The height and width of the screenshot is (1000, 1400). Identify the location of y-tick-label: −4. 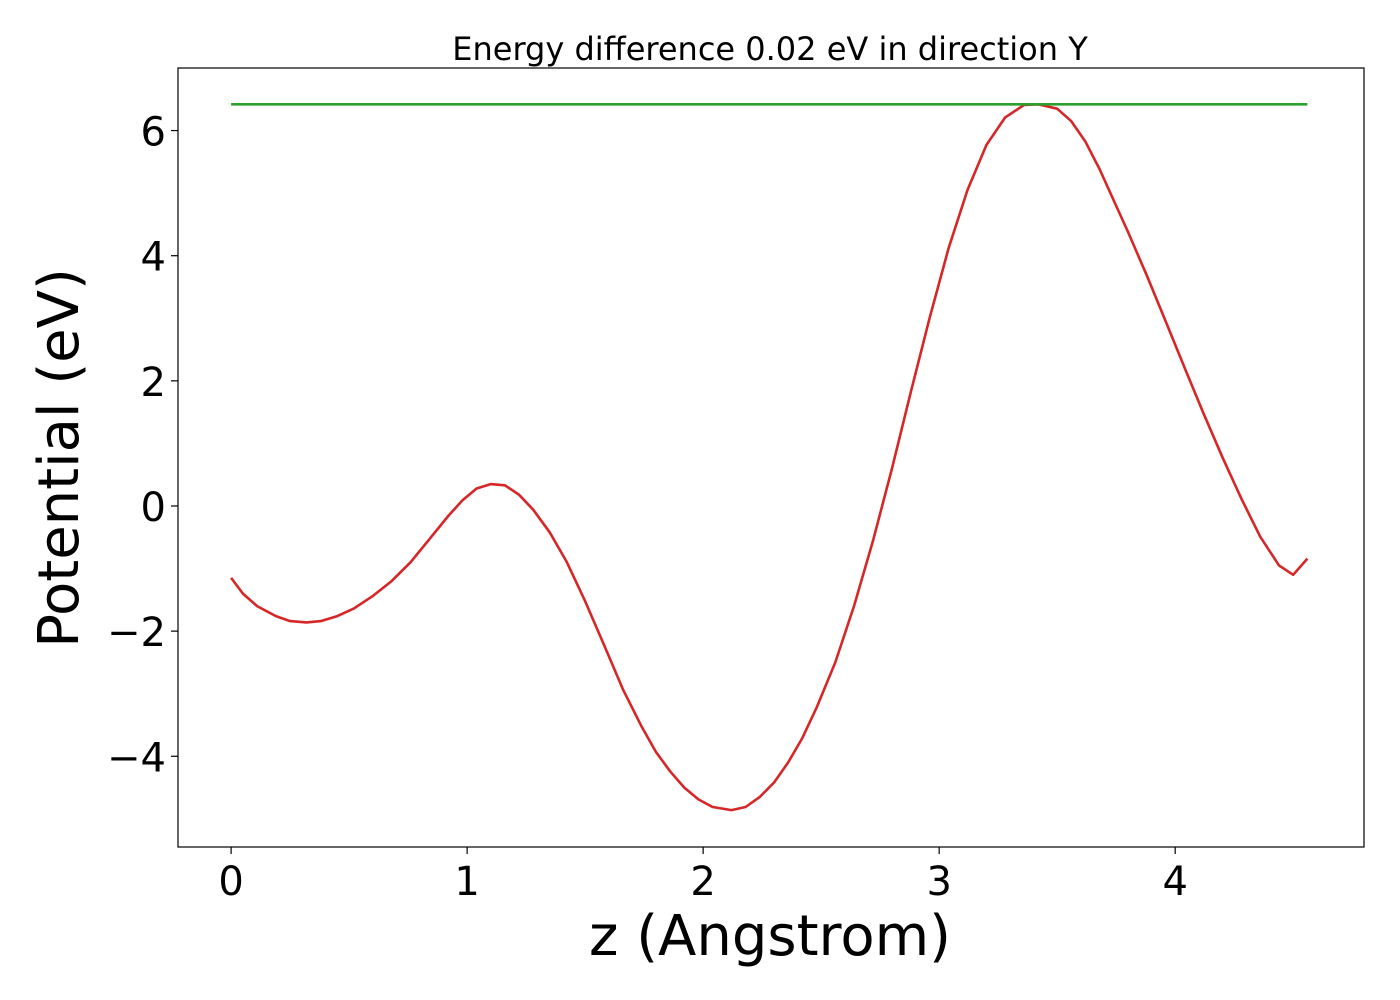
(136, 758).